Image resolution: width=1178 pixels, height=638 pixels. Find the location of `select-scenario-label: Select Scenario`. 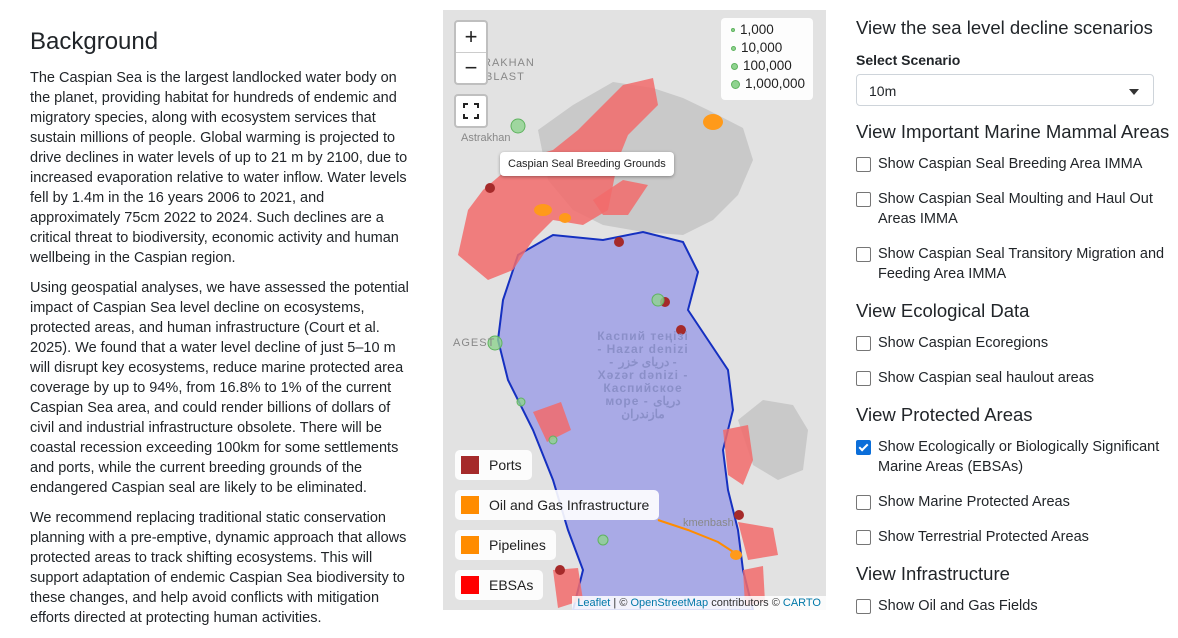

select-scenario-label: Select Scenario is located at coordinates (908, 60).